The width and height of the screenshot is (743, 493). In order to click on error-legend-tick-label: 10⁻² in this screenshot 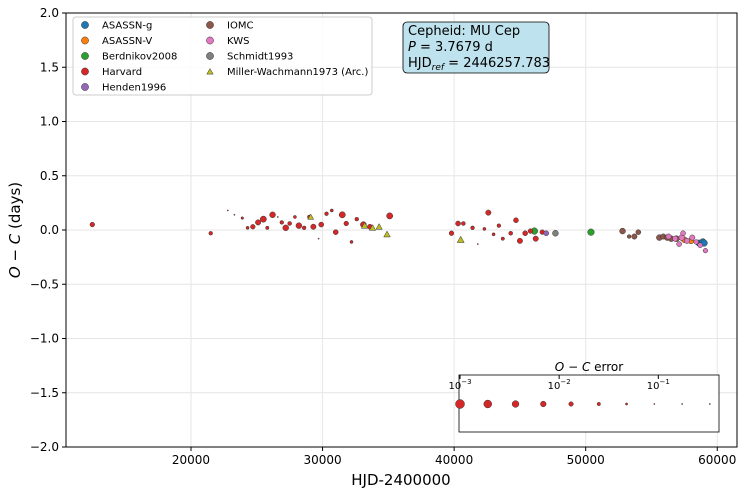, I will do `click(559, 385)`.